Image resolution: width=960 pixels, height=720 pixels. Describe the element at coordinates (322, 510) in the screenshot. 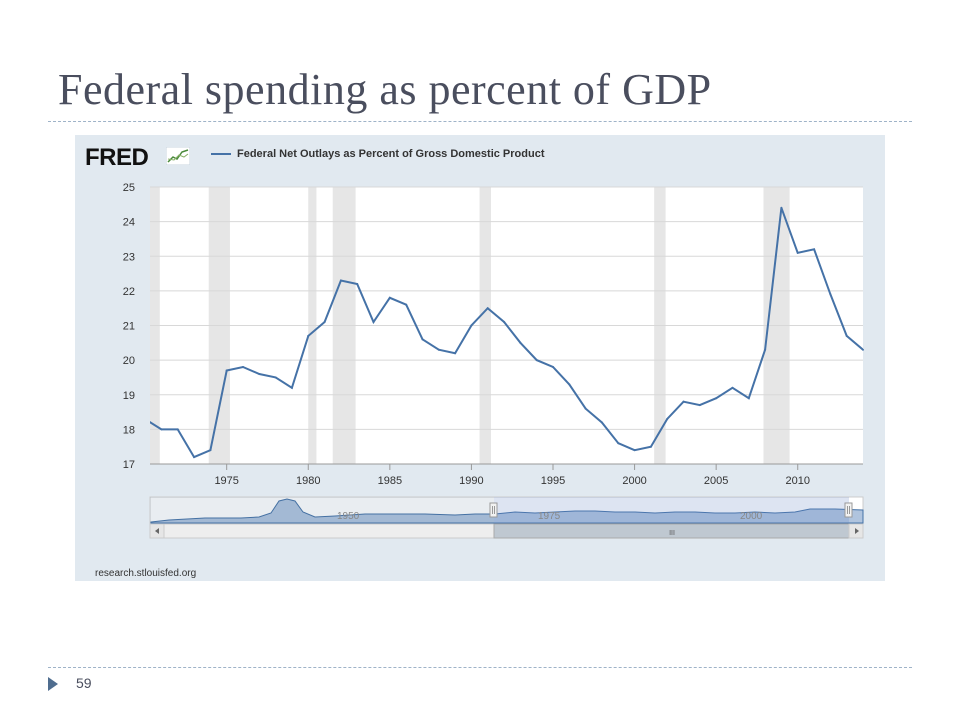

I see `navigator-mask-left` at that location.